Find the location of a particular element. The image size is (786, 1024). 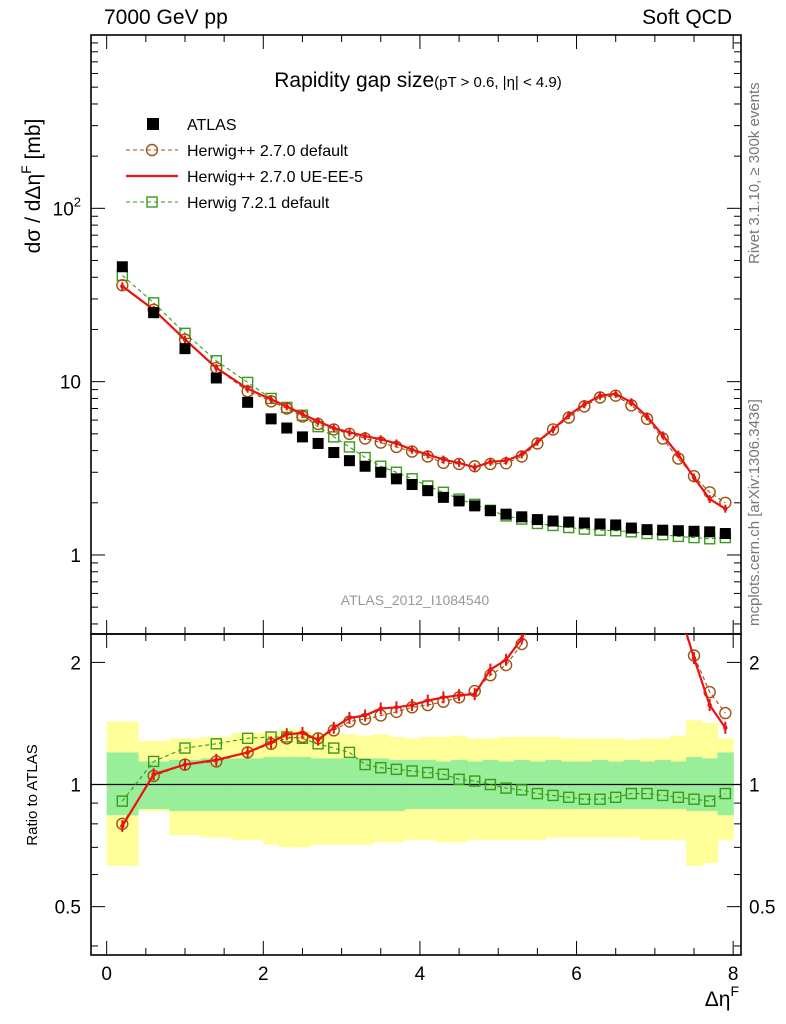

legend-label: Herwig++ 2.7.0 UE-EE-5 is located at coordinates (275, 177).